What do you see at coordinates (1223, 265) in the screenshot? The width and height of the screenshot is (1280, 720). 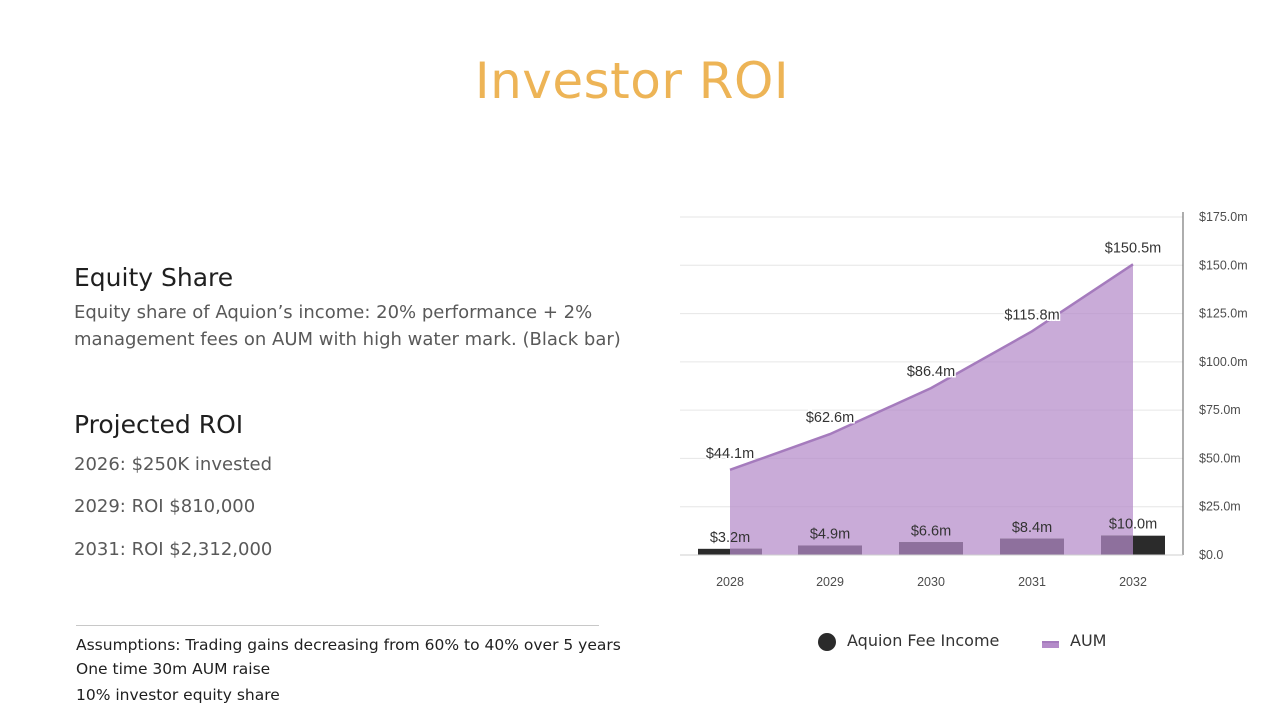 I see `y-tick-label: $150.0m` at bounding box center [1223, 265].